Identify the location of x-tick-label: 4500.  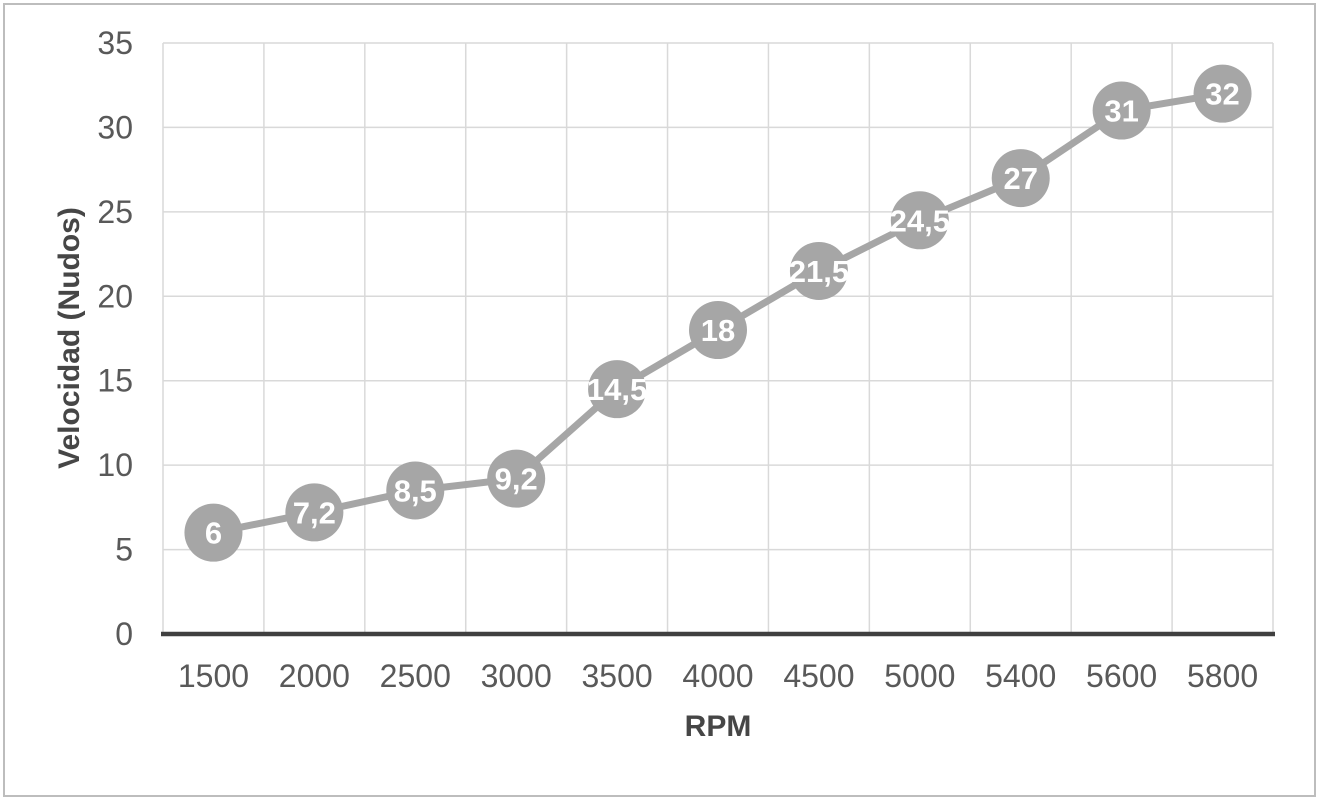
(818, 676).